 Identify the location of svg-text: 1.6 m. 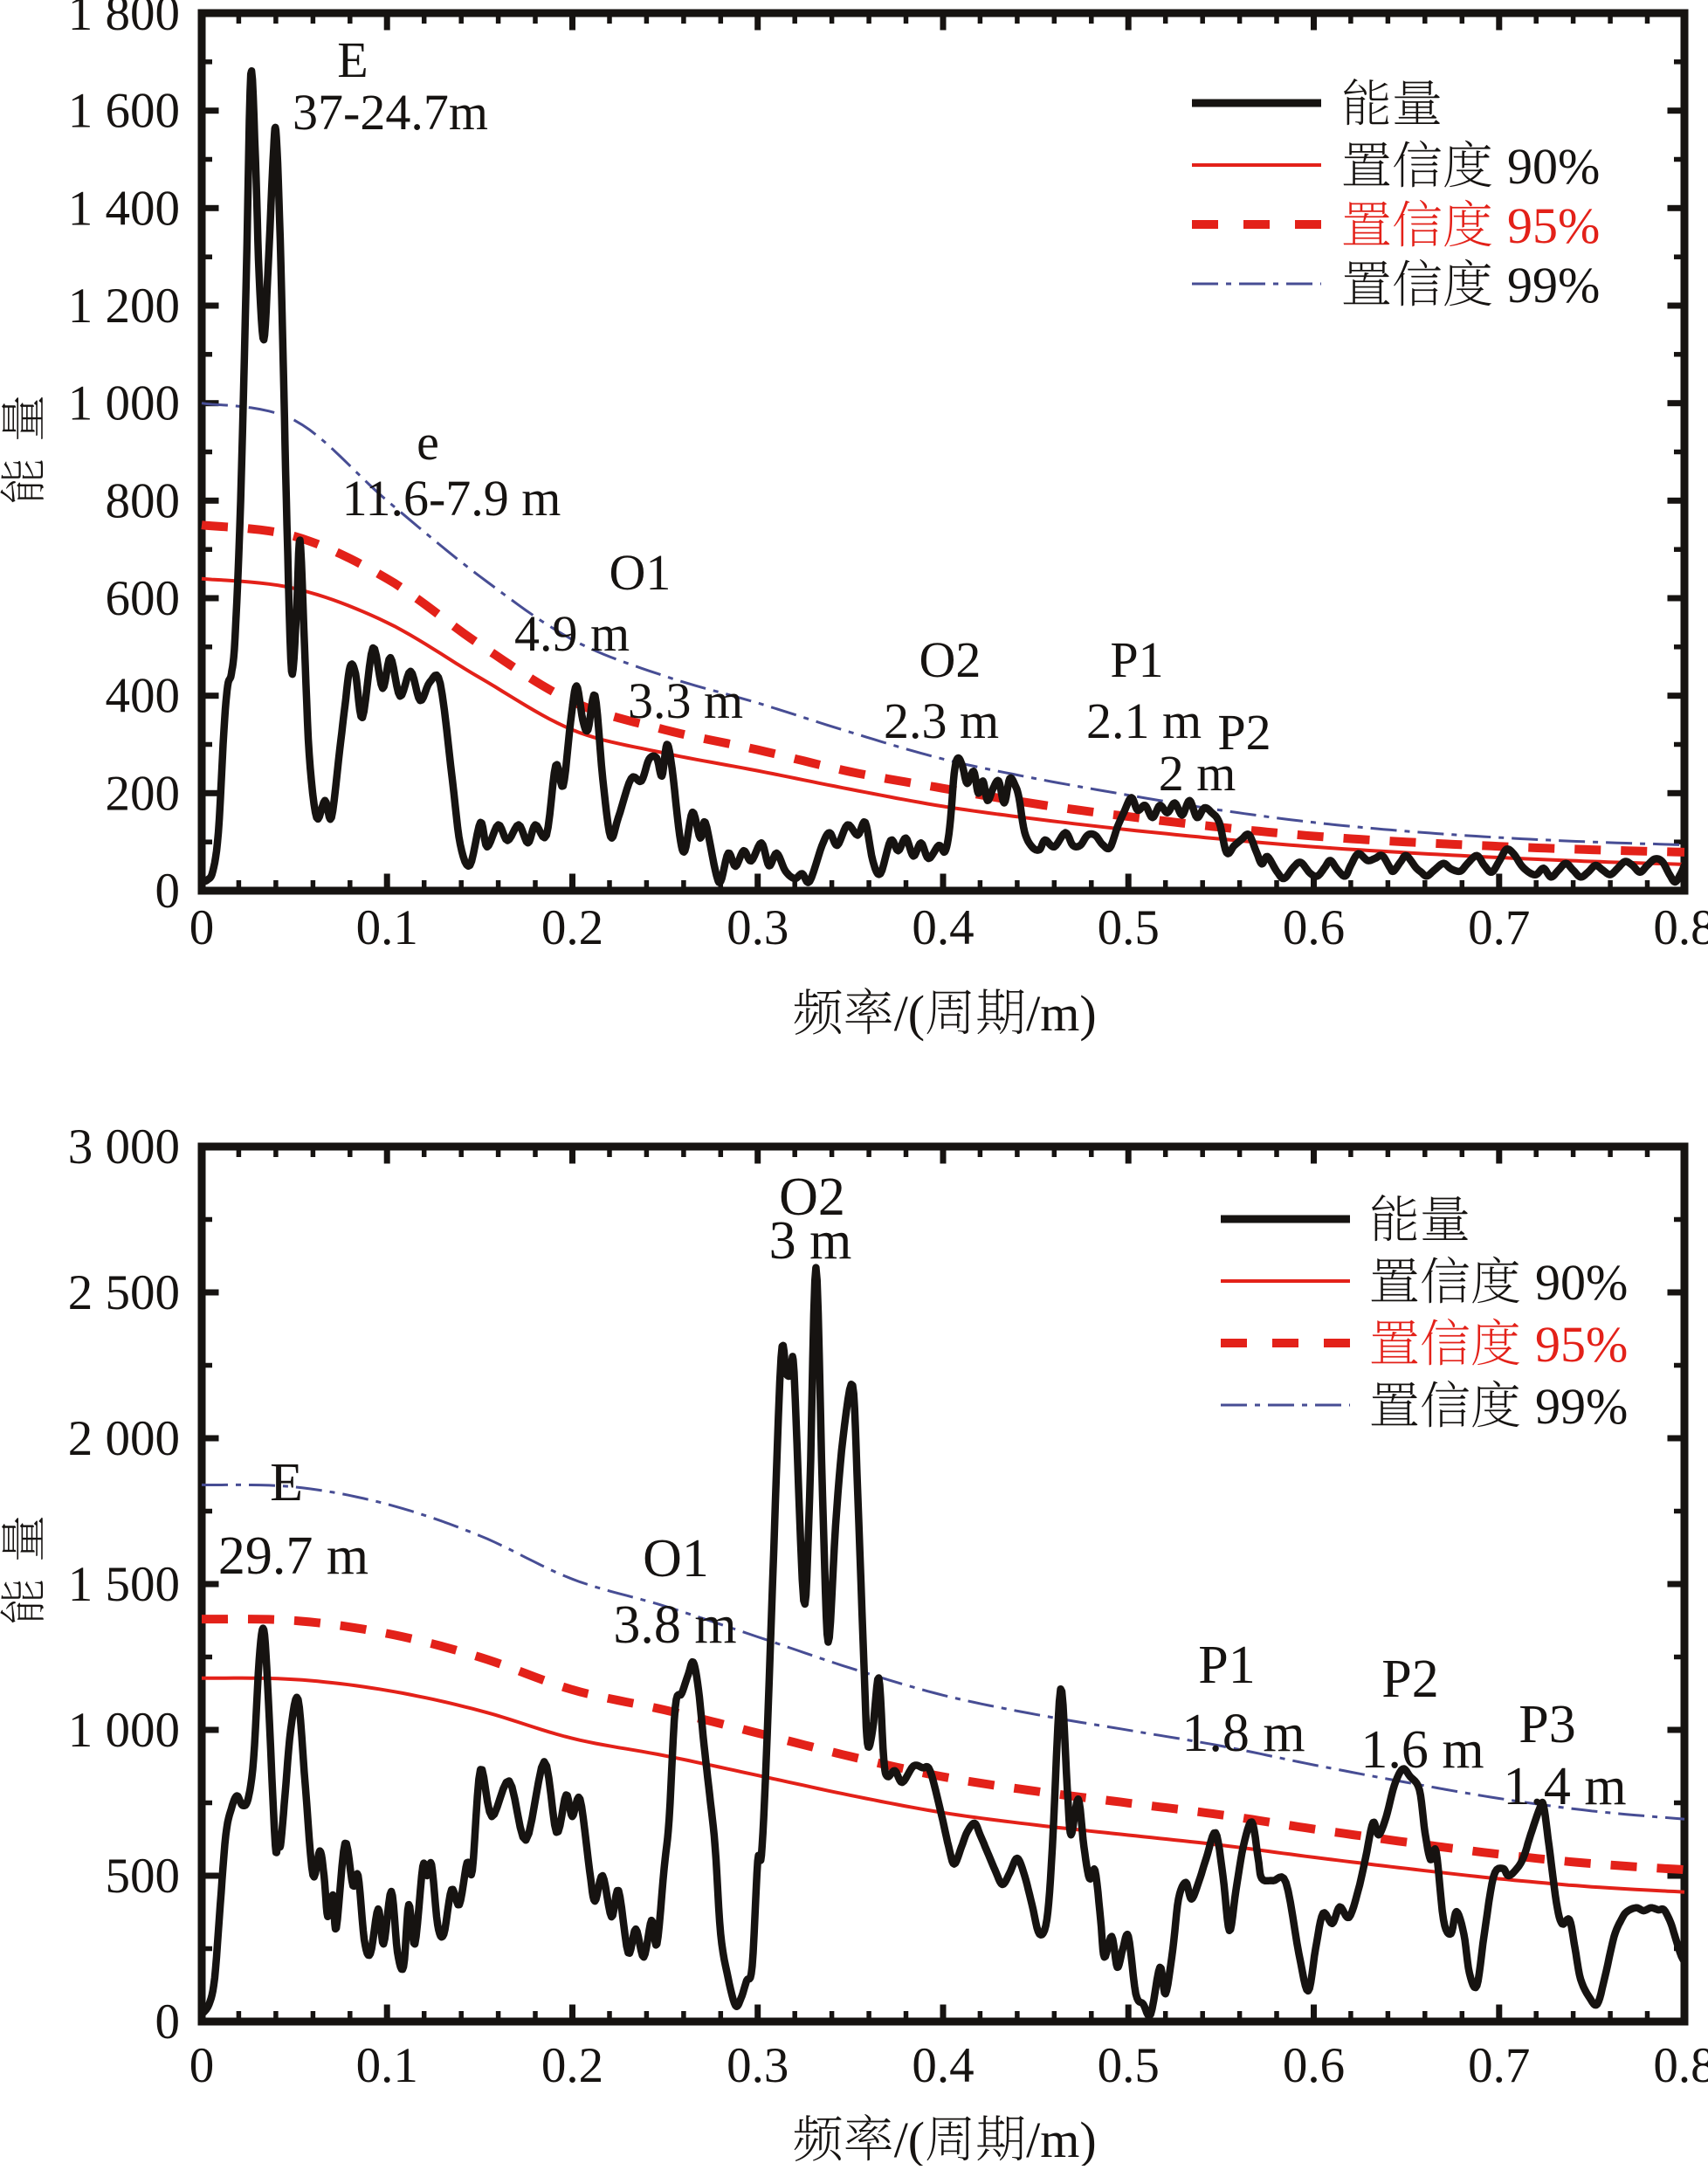
(1422, 1750).